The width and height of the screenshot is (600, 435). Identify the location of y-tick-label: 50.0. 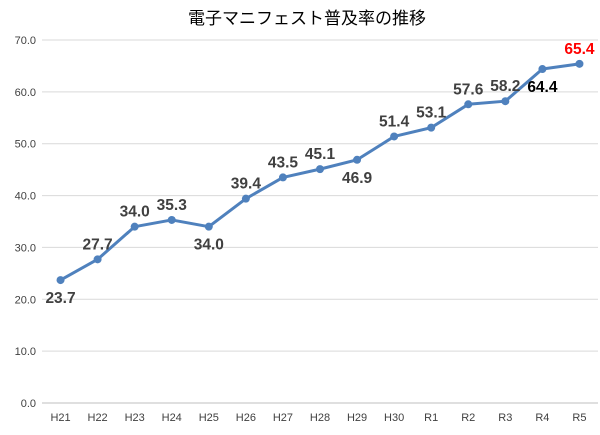
(25, 145).